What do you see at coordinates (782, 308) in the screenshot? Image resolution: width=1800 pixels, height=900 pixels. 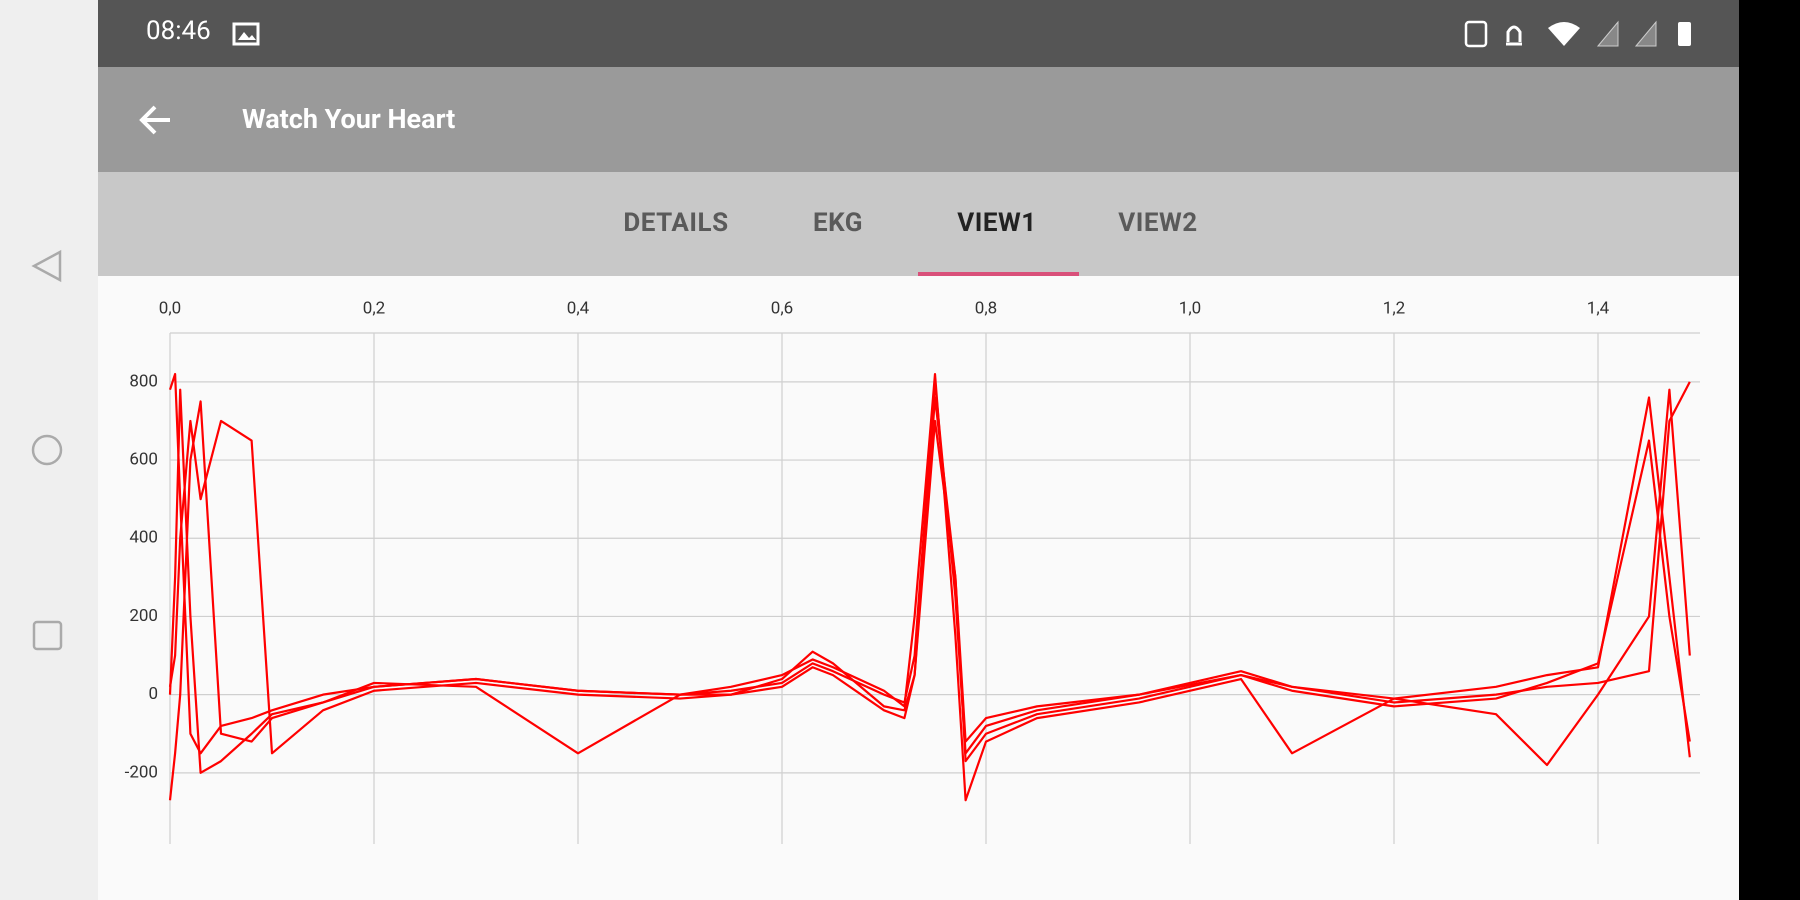 I see `x-tick-label: 0,6` at bounding box center [782, 308].